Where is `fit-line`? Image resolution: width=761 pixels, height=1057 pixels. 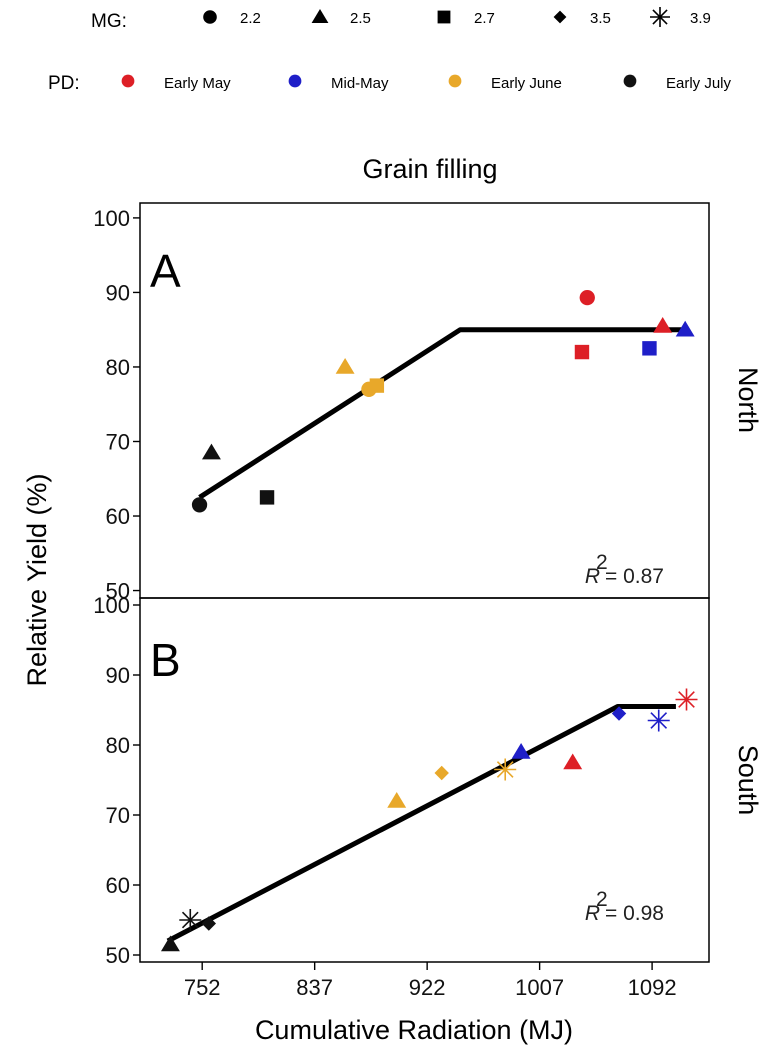 fit-line is located at coordinates (442, 413).